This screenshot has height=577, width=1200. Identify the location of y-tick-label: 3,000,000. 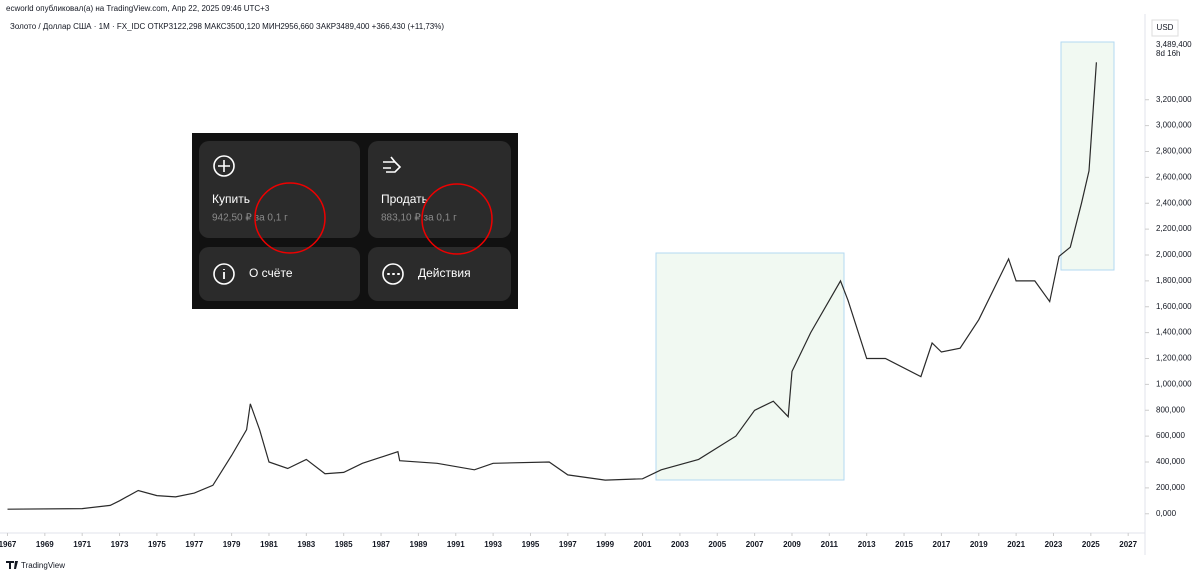
(1174, 125).